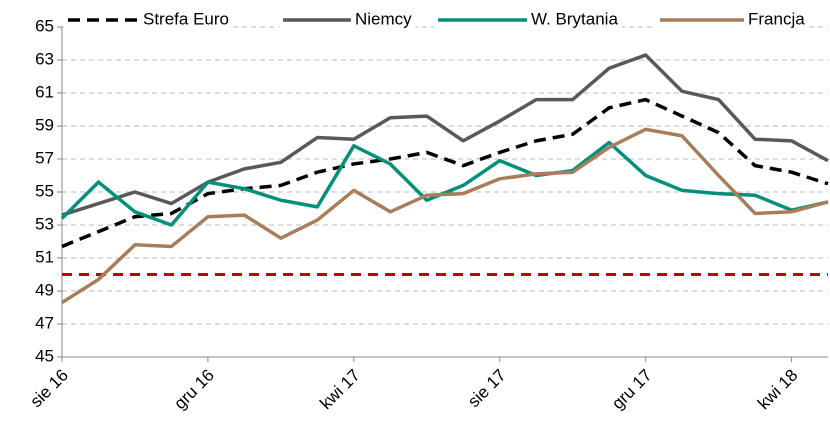 Image resolution: width=830 pixels, height=434 pixels. Describe the element at coordinates (44, 190) in the screenshot. I see `y-tick-label: 55` at that location.